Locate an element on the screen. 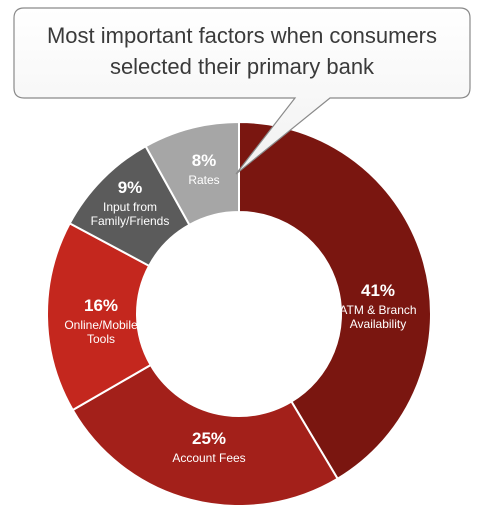  slice-category-label-2-1: Tools is located at coordinates (101, 339).